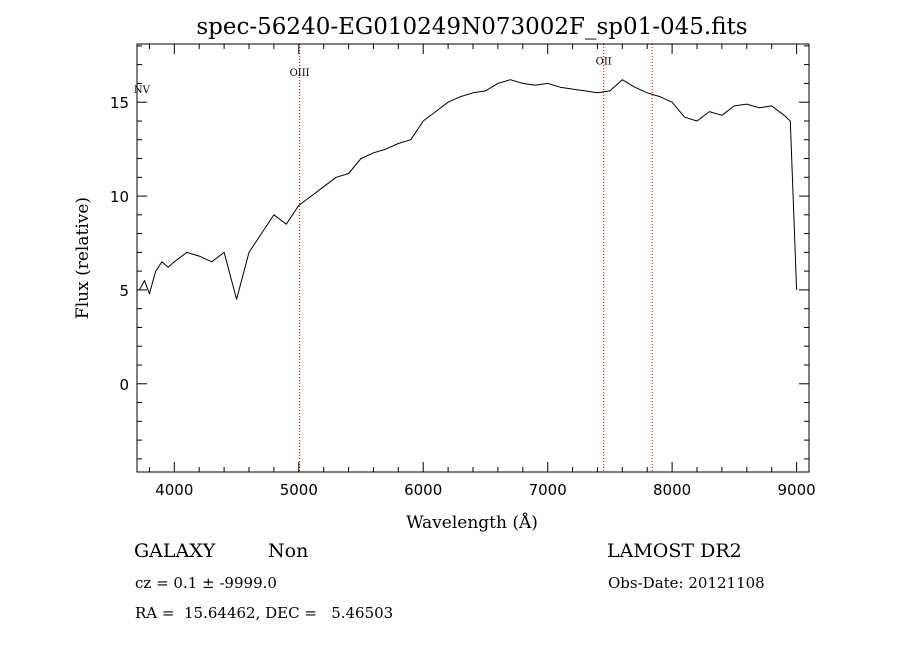 Image resolution: width=900 pixels, height=650 pixels. What do you see at coordinates (674, 551) in the screenshot?
I see `survey-name: LAMOST DR2` at bounding box center [674, 551].